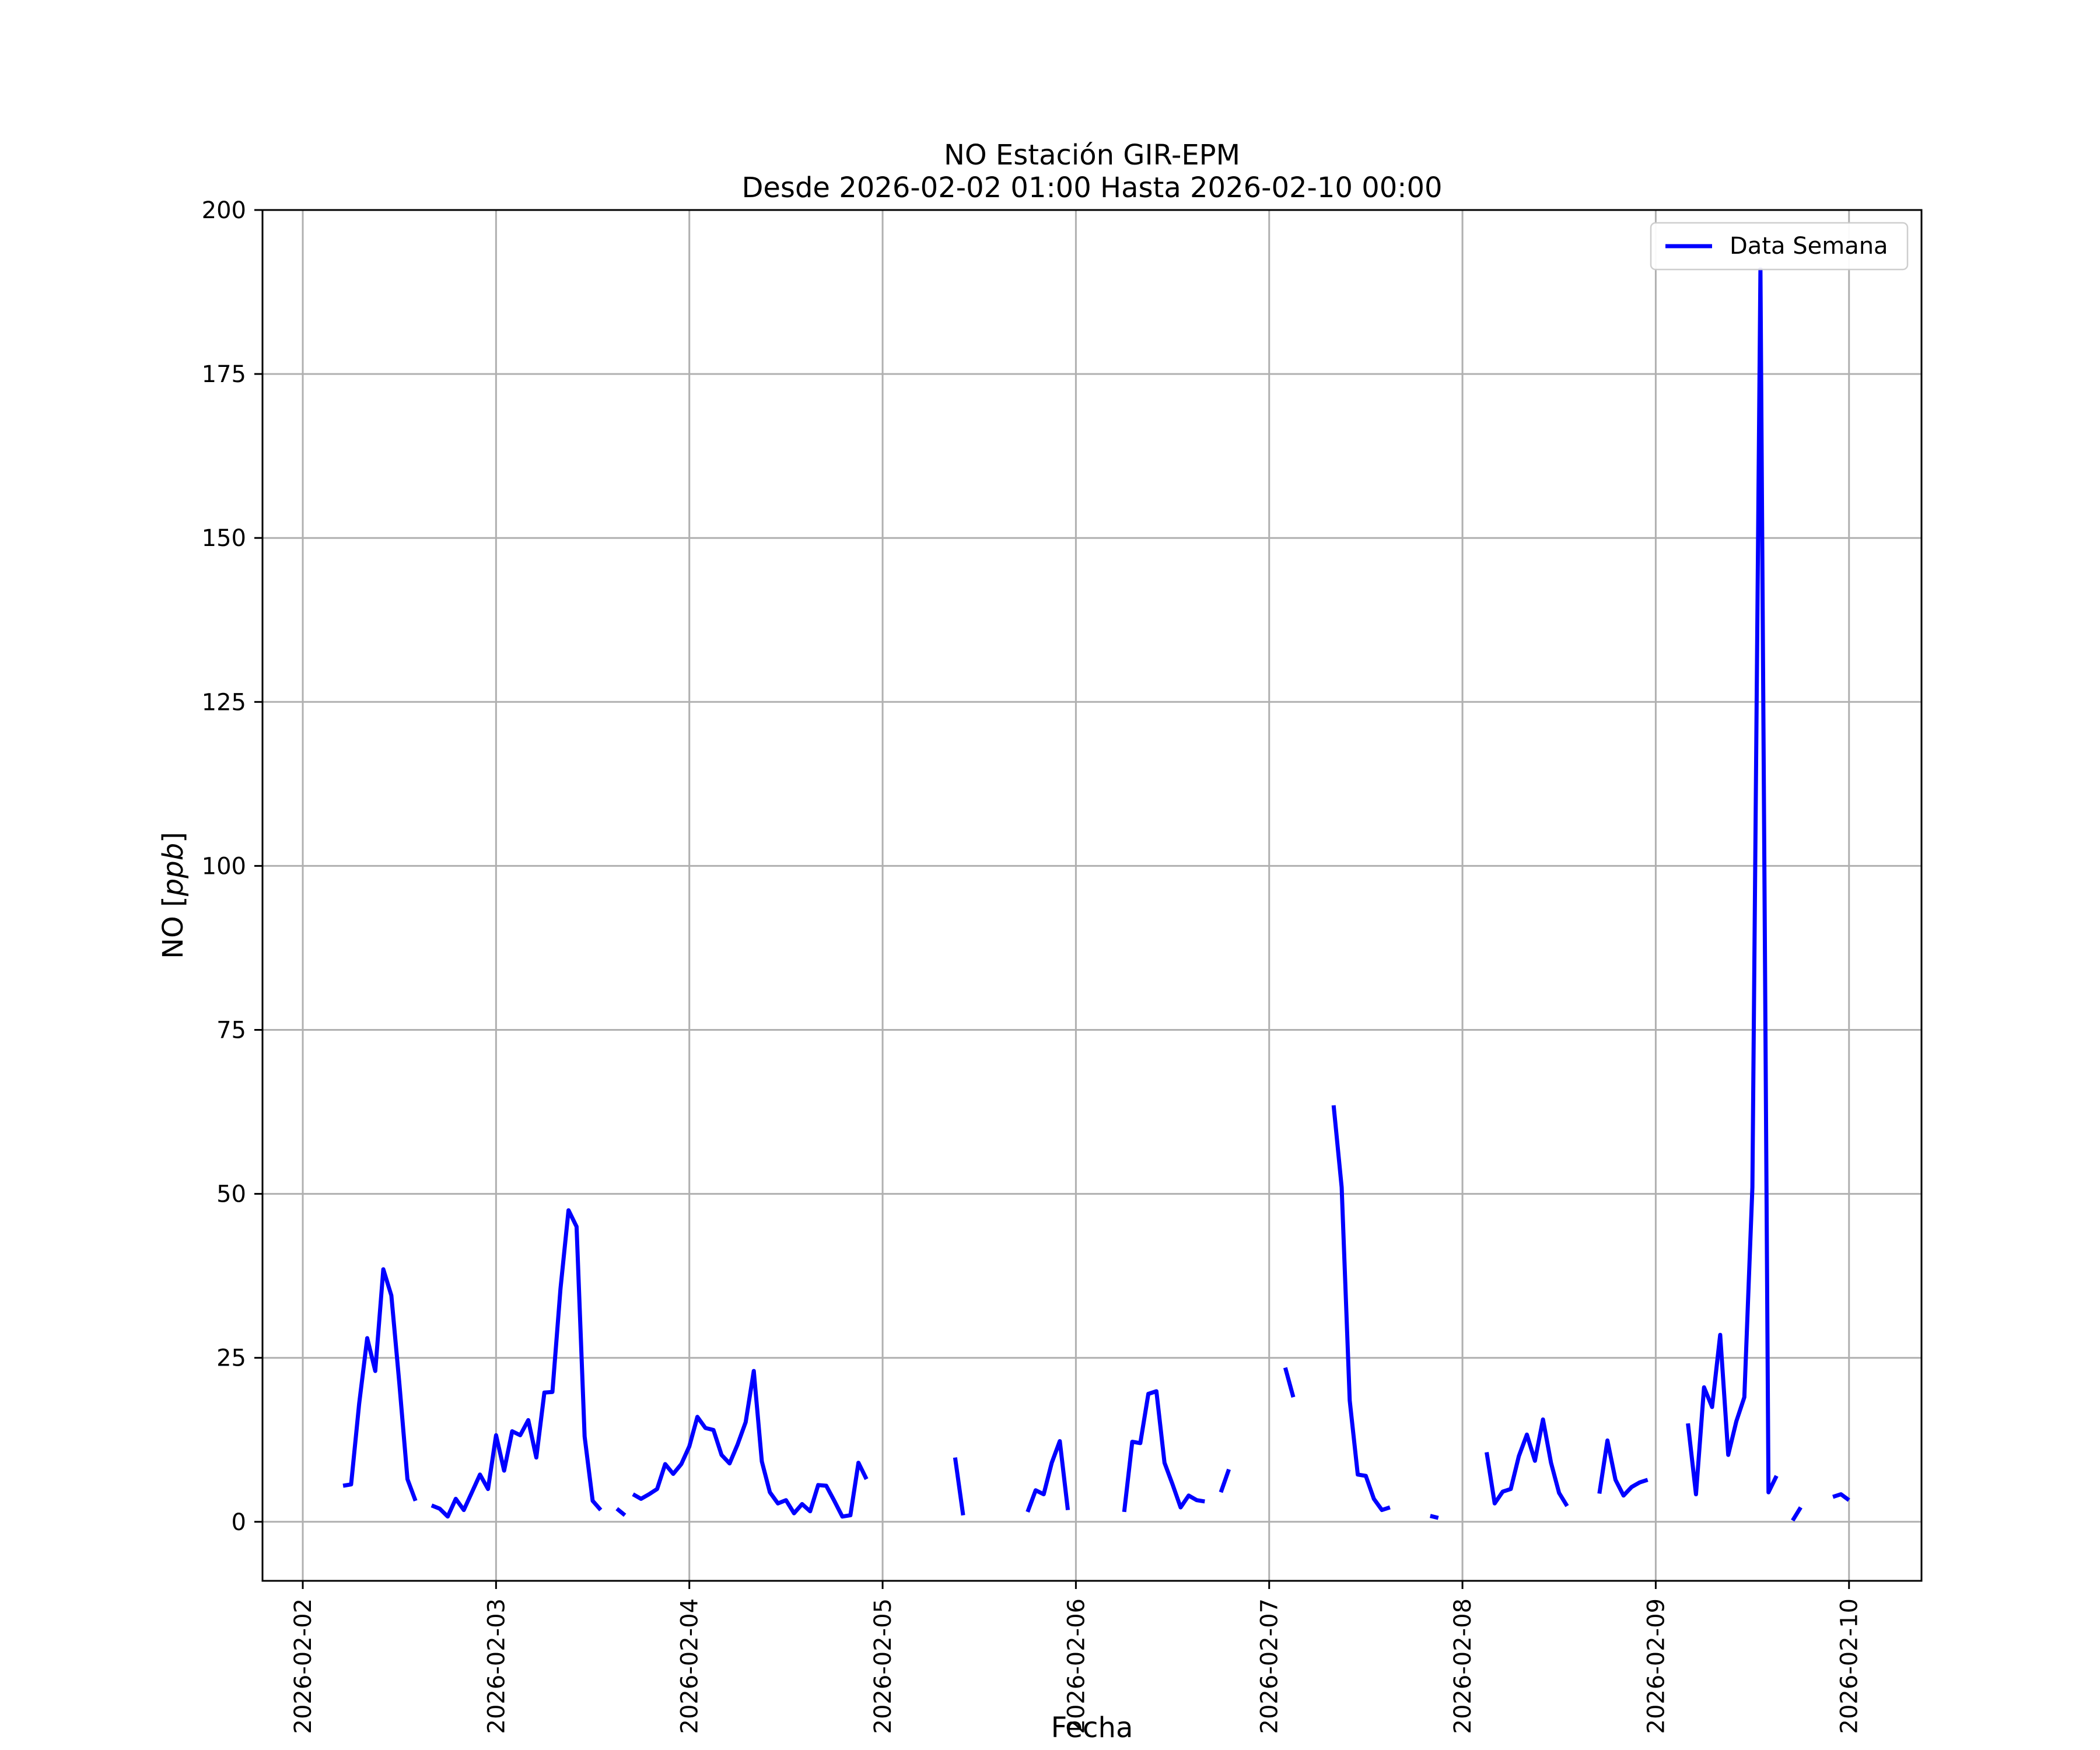 The height and width of the screenshot is (1750, 2100). What do you see at coordinates (231, 1030) in the screenshot?
I see `y-tick-label: 75` at bounding box center [231, 1030].